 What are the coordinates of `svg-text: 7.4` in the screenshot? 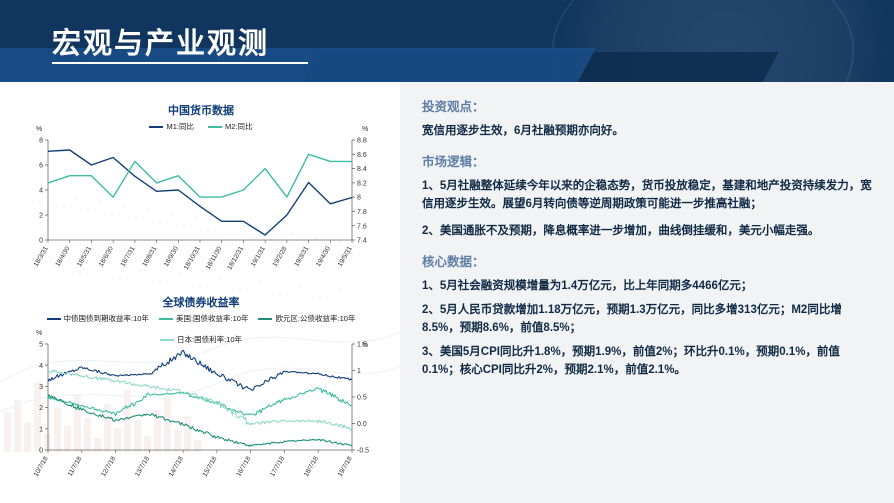 It's located at (362, 241).